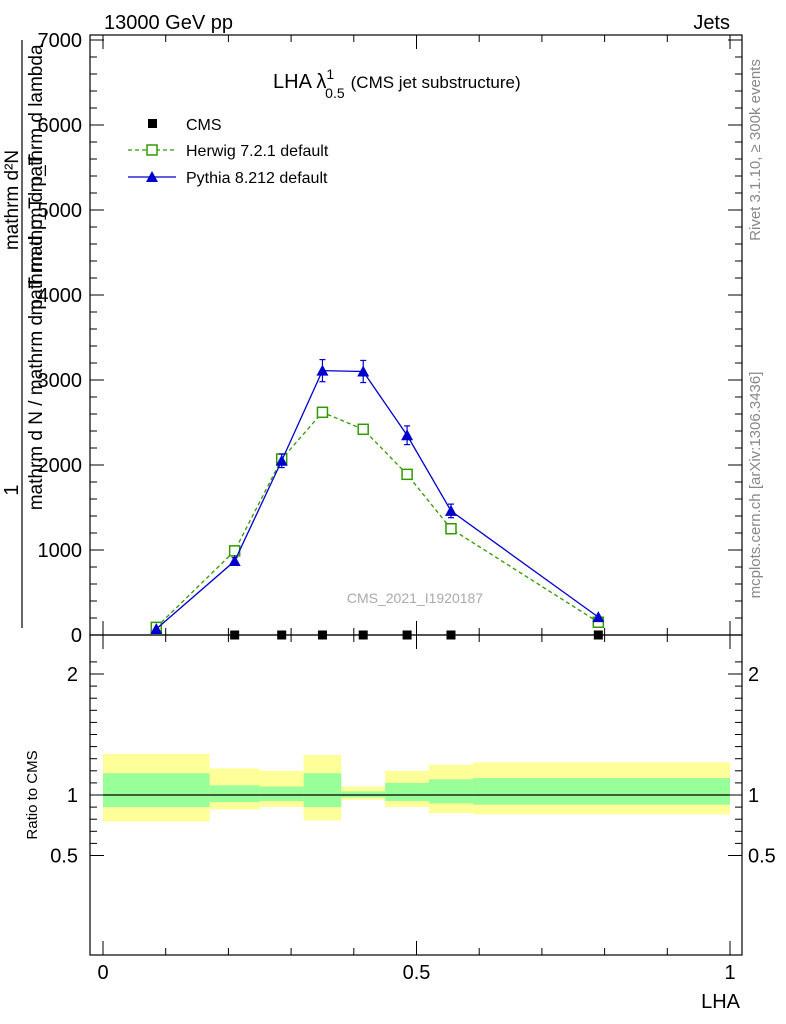  What do you see at coordinates (168, 23) in the screenshot?
I see `header-energy: 13000 GeV pp` at bounding box center [168, 23].